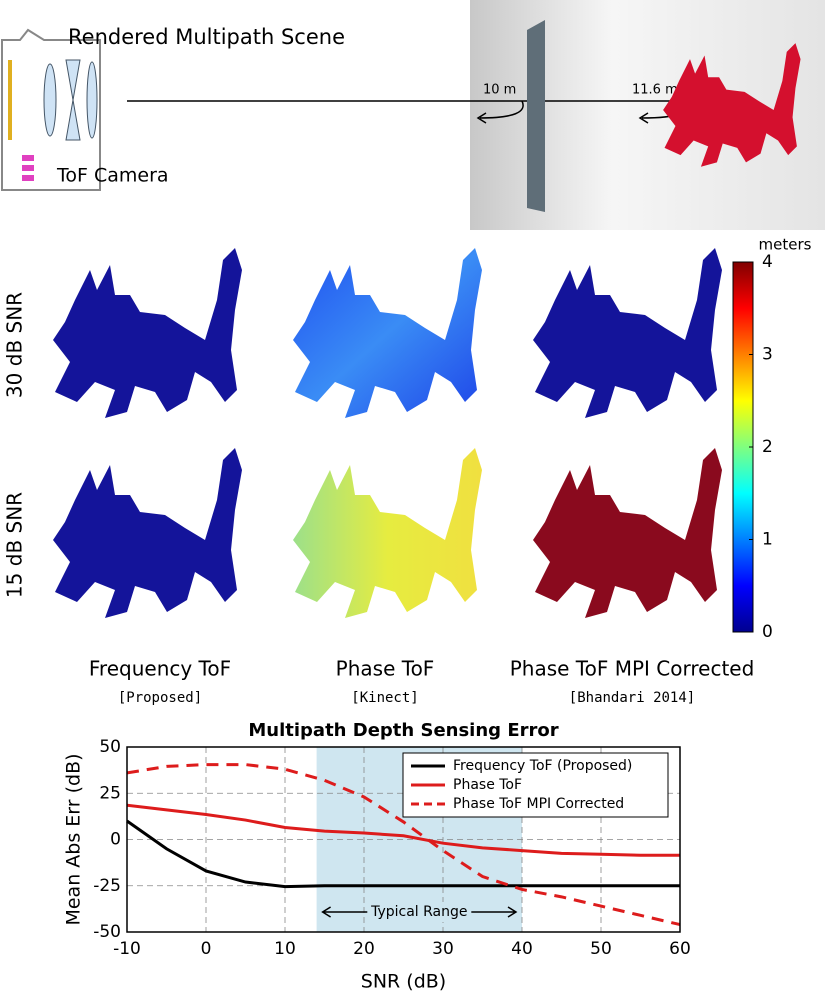 This screenshot has width=825, height=1002. Describe the element at coordinates (110, 747) in the screenshot. I see `y-tick-label: 50` at that location.